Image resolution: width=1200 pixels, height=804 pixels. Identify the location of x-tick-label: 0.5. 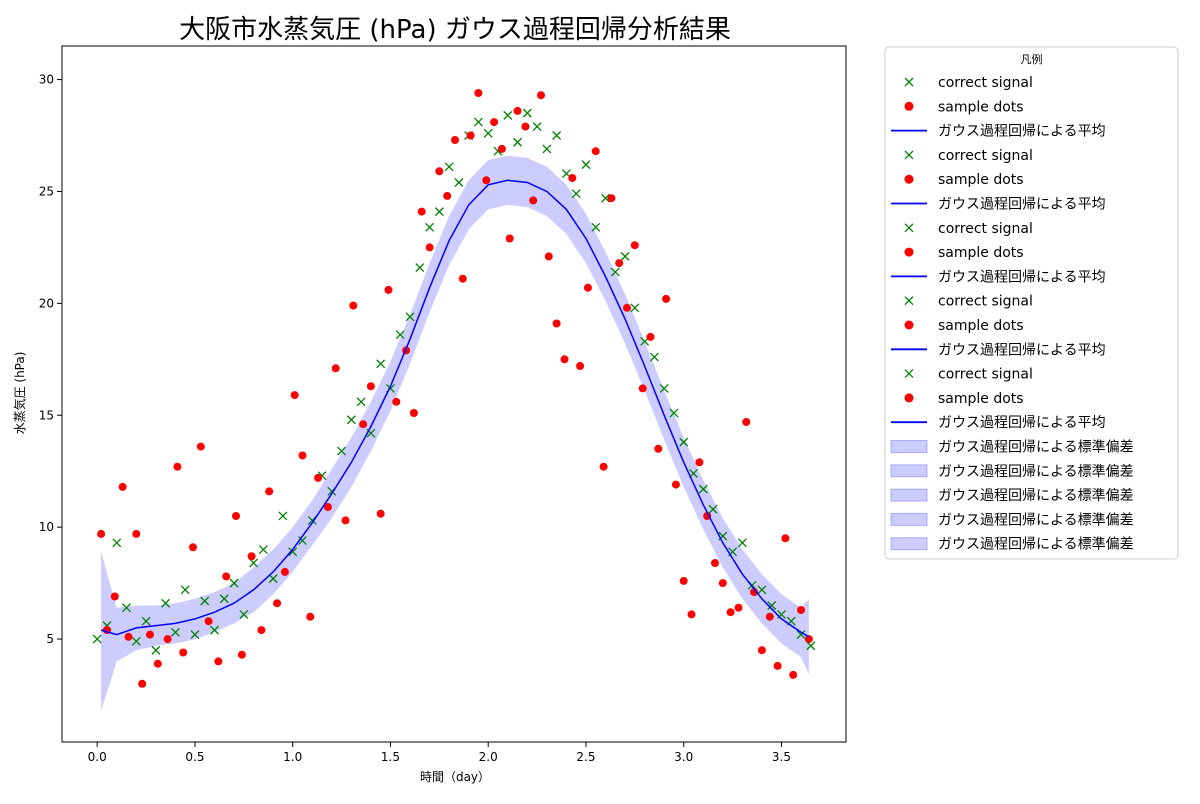
(194, 757).